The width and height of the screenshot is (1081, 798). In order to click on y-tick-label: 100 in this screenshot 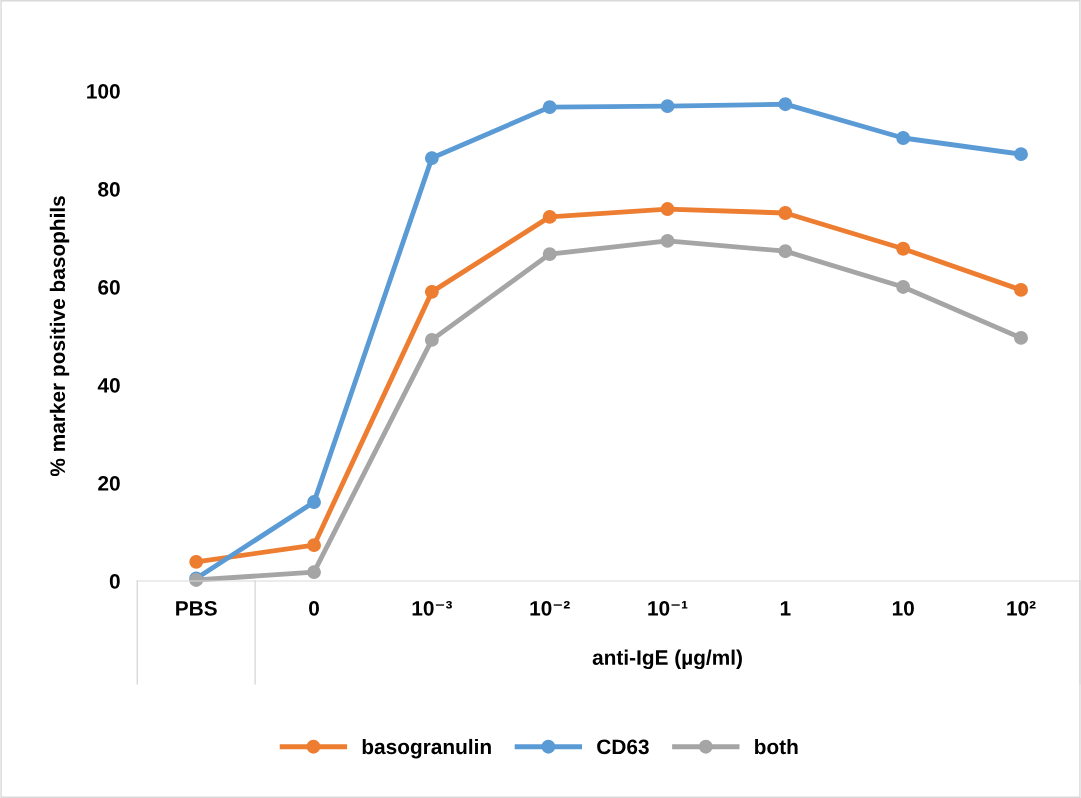, I will do `click(103, 91)`.